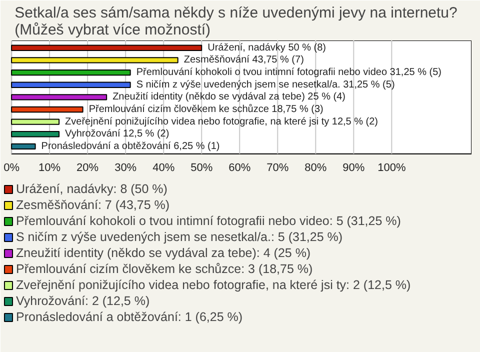 The height and width of the screenshot is (352, 480). I want to click on data-label: Urážení, nadávky 50 % (8), so click(267, 48).